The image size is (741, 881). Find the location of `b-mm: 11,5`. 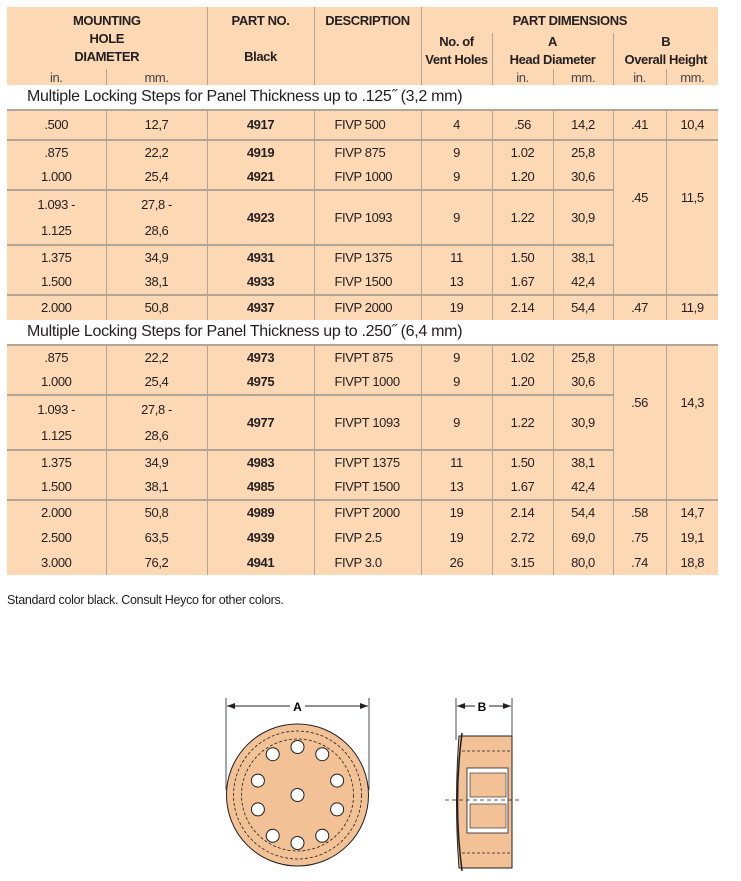

b-mm: 11,5 is located at coordinates (692, 217).